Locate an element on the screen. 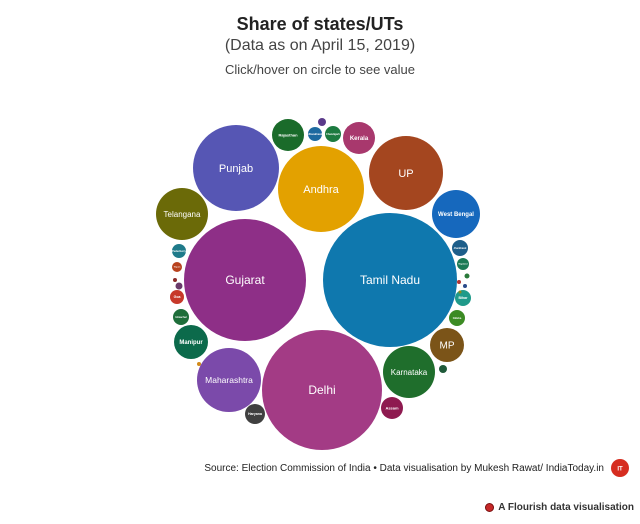  bubble-label: Dadra is located at coordinates (460, 292).